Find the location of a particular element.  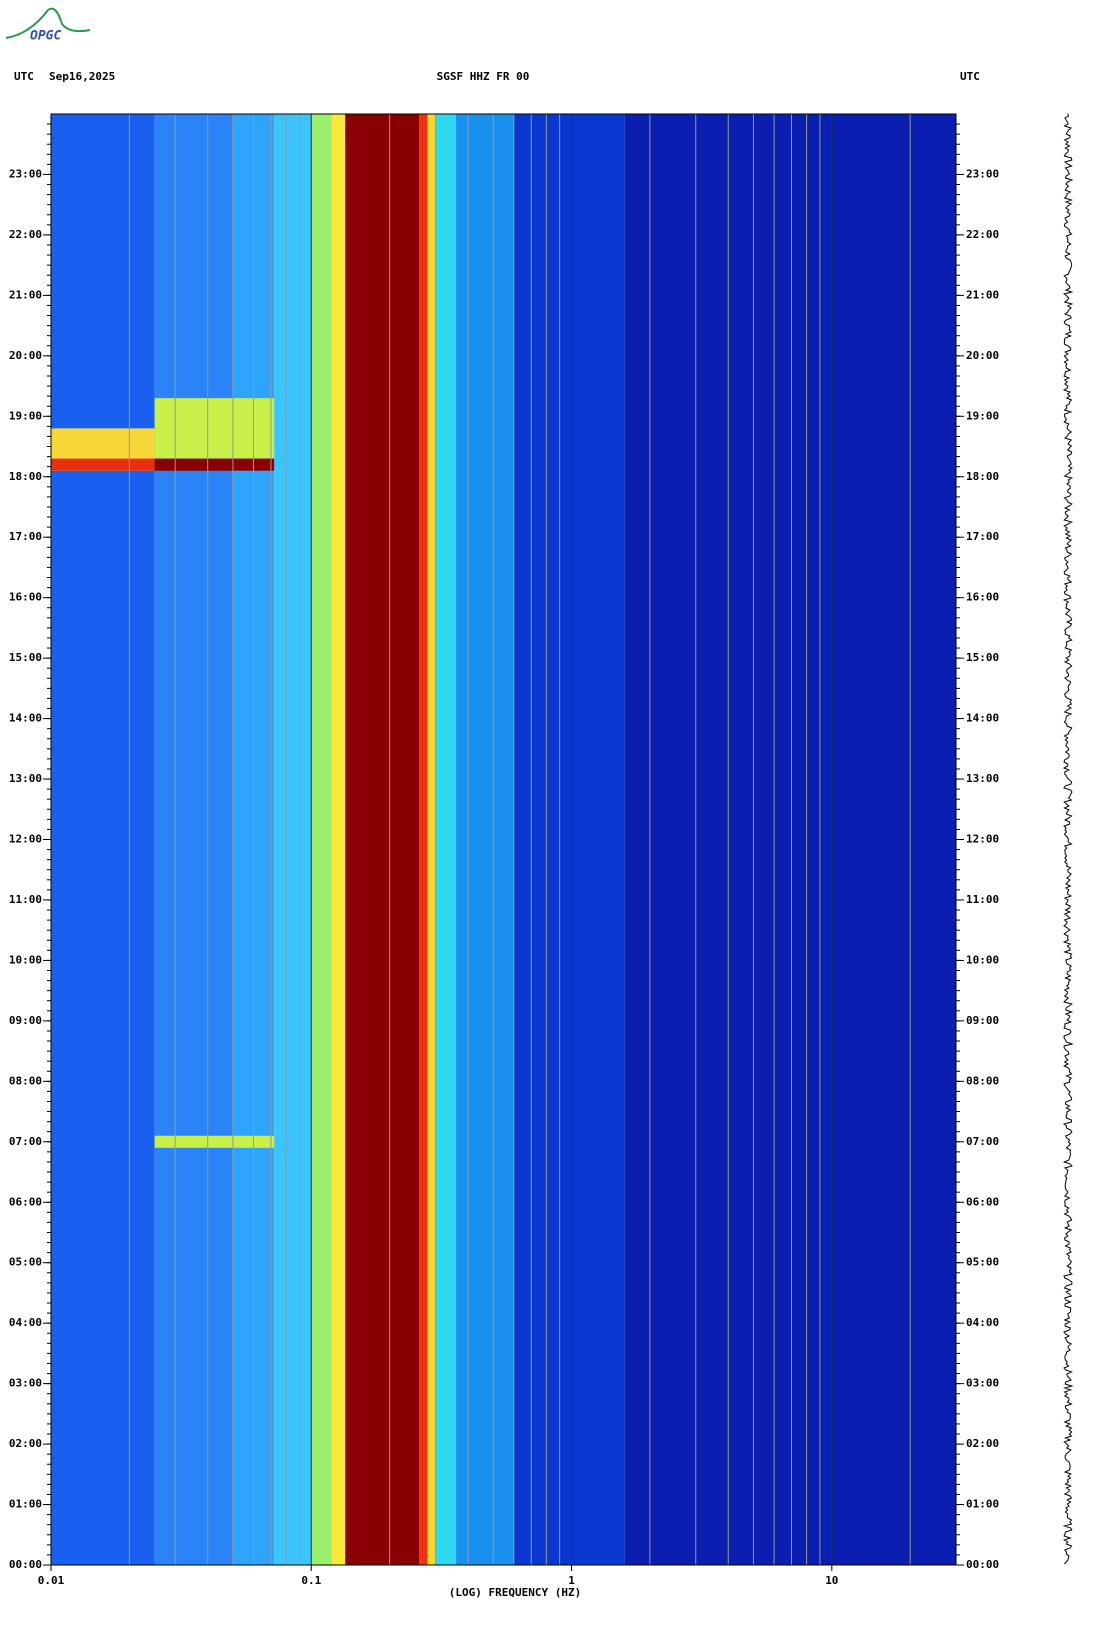

y-tick-label-right: 11:00 is located at coordinates (982, 899).